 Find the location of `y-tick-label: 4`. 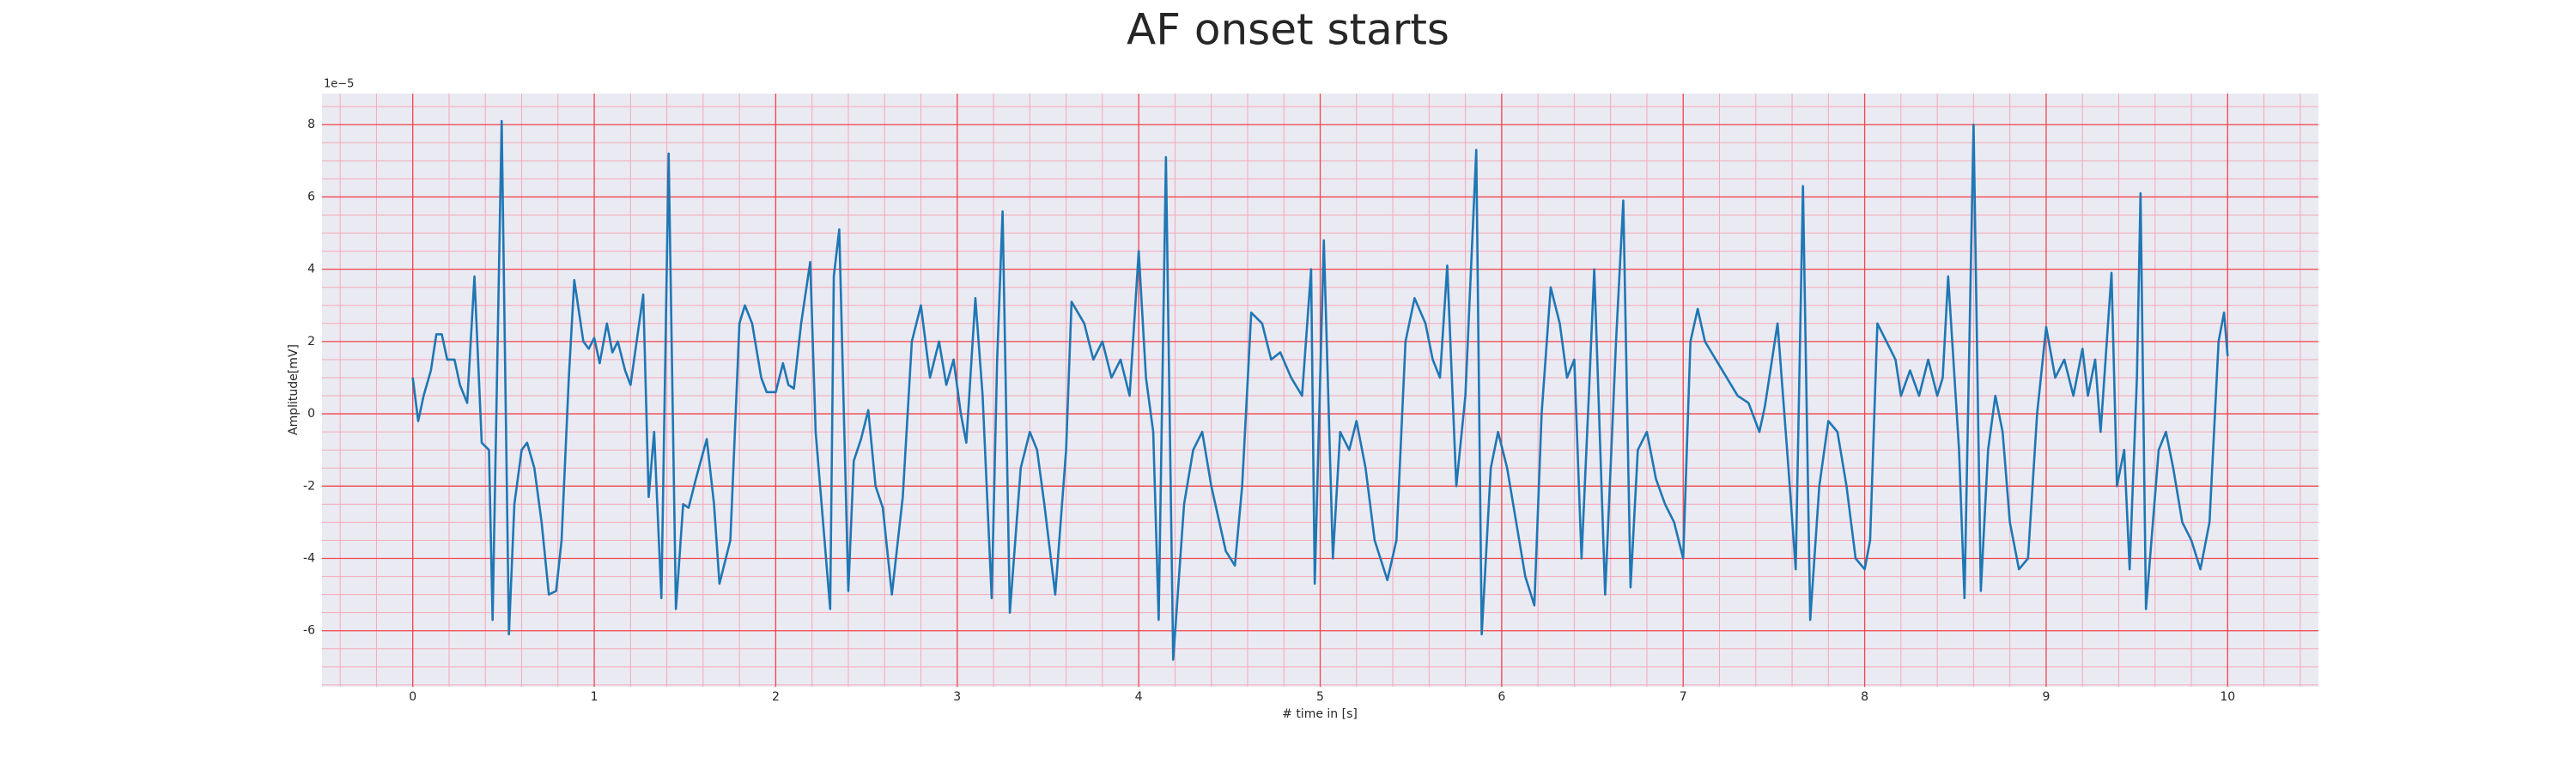

y-tick-label: 4 is located at coordinates (311, 270).